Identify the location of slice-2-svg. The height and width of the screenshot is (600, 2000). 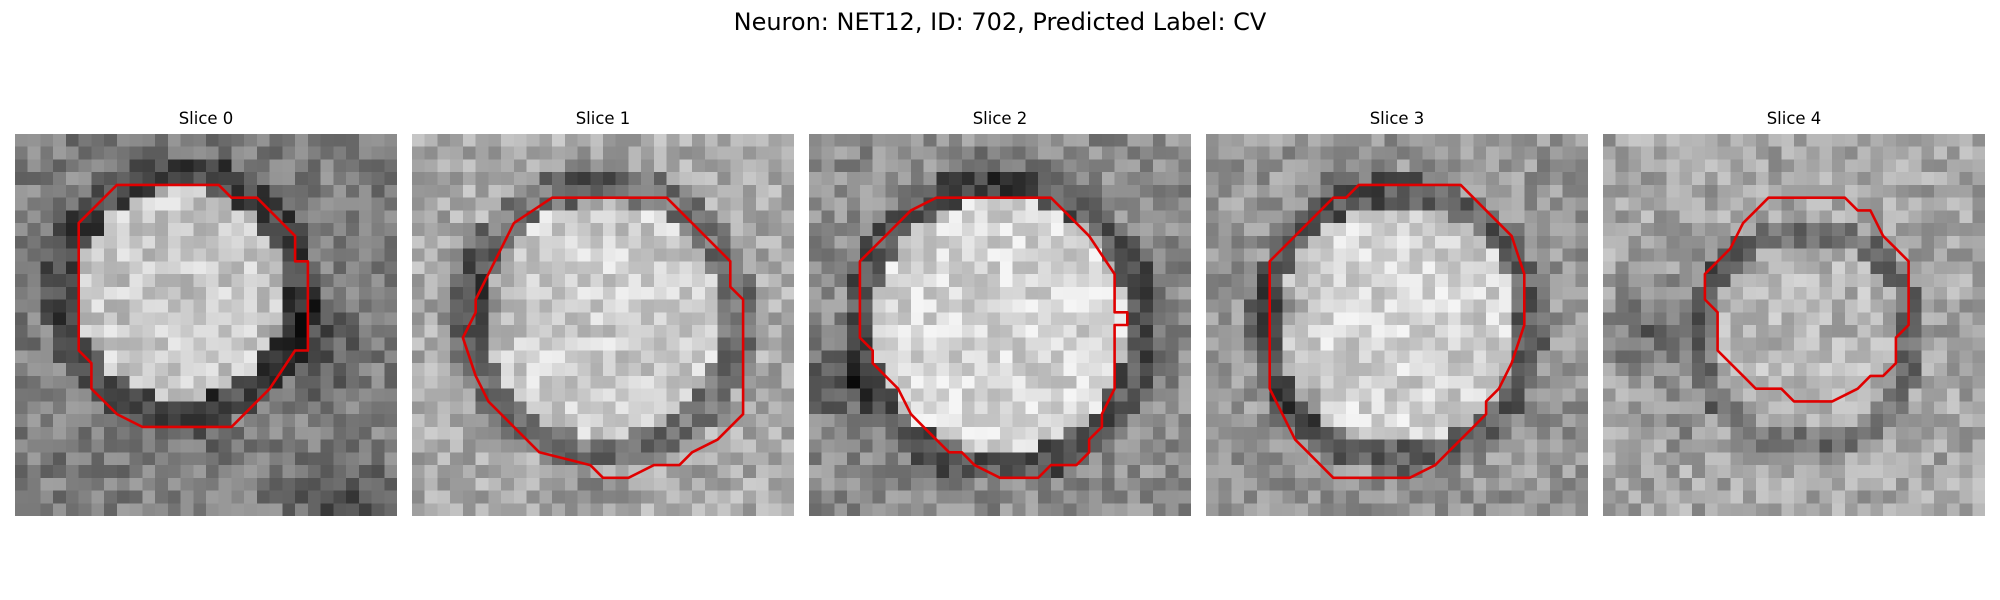
(1000, 325).